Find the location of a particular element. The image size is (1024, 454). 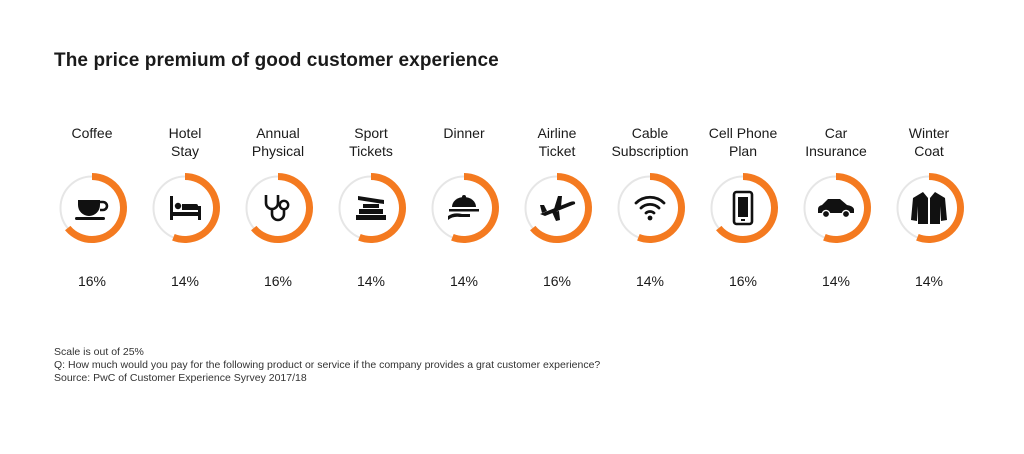

airplane-icon is located at coordinates (558, 208).